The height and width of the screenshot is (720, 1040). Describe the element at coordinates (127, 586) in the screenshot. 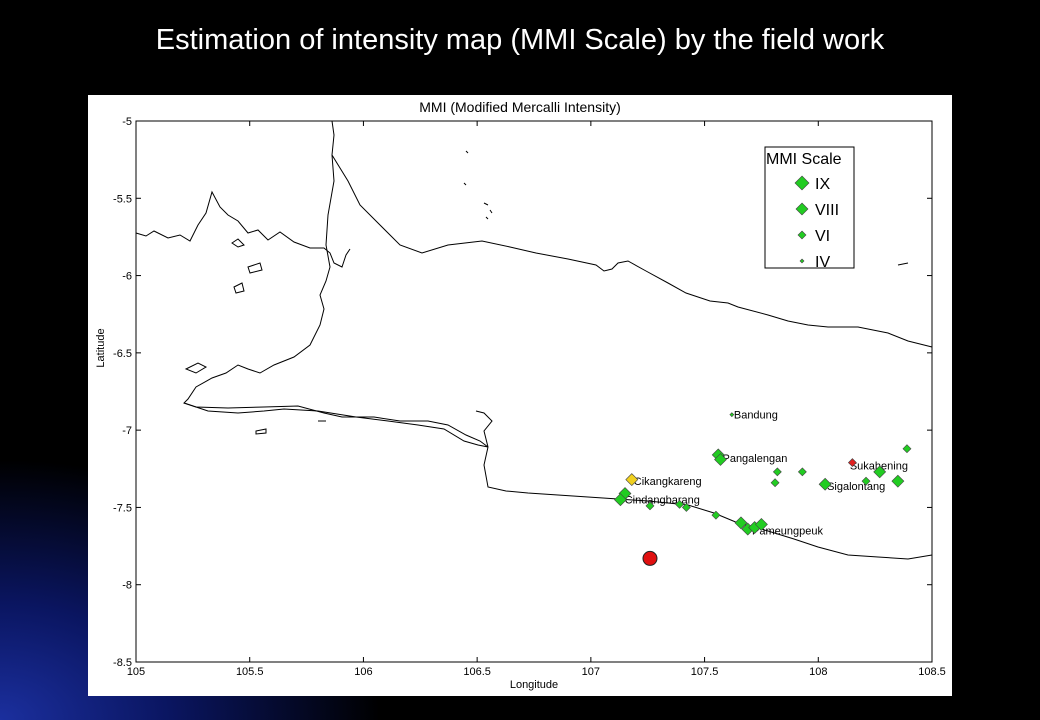

I see `y-tick-label: -8` at that location.